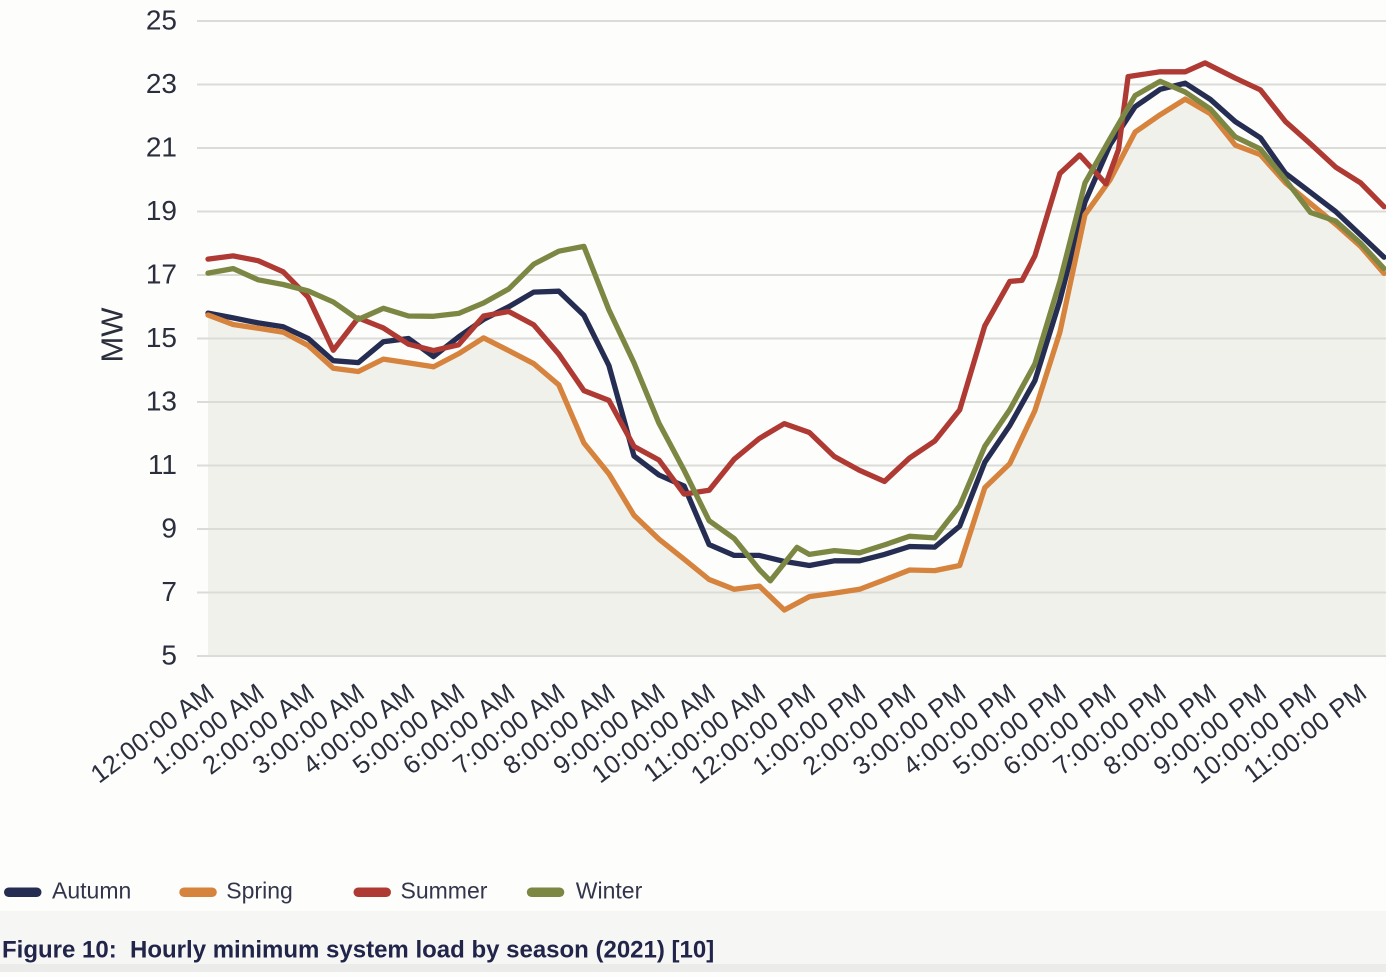  Describe the element at coordinates (112, 335) in the screenshot. I see `svg-text: MW` at that location.